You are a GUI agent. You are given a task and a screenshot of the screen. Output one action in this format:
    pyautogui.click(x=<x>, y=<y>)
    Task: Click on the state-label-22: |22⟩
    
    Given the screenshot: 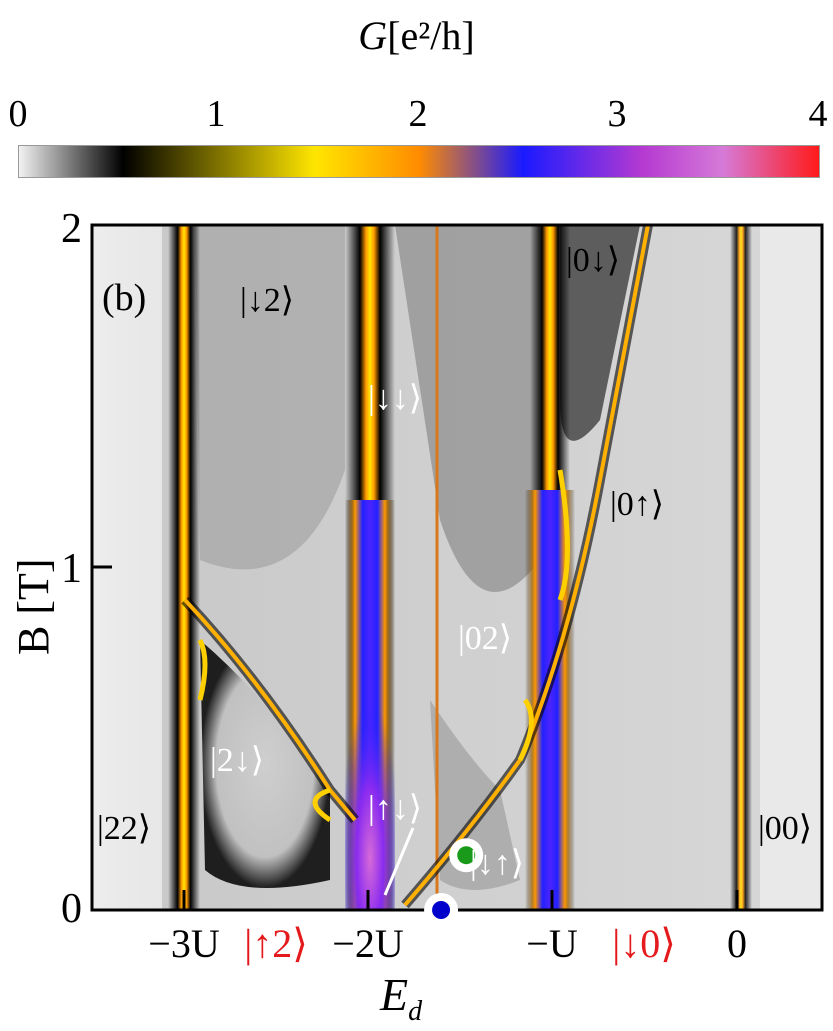 What is the action you would take?
    pyautogui.click(x=124, y=828)
    